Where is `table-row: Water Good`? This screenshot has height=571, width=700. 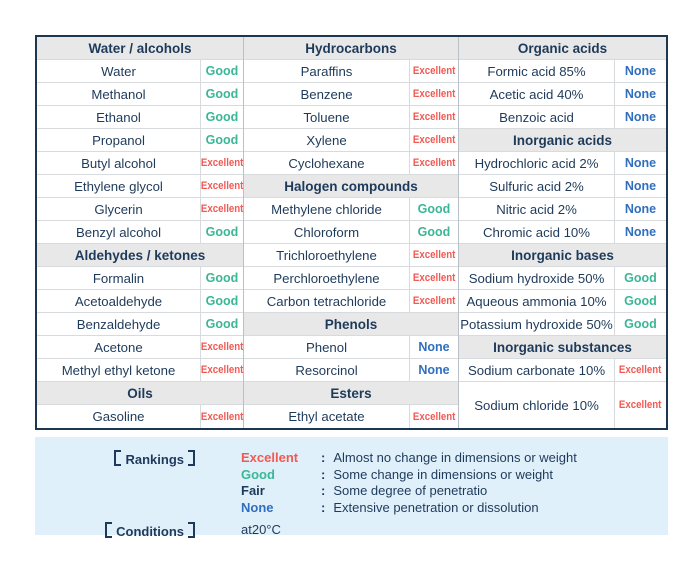 table-row: Water Good is located at coordinates (140, 71).